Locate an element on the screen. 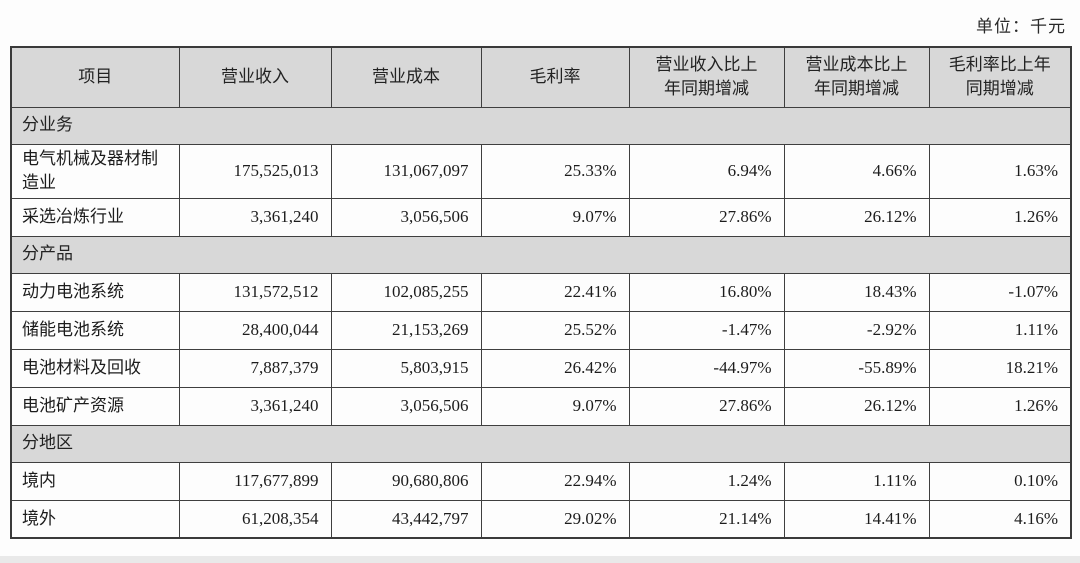 Image resolution: width=1080 pixels, height=563 pixels. revenue-yoy-cell: 1.24% is located at coordinates (706, 481).